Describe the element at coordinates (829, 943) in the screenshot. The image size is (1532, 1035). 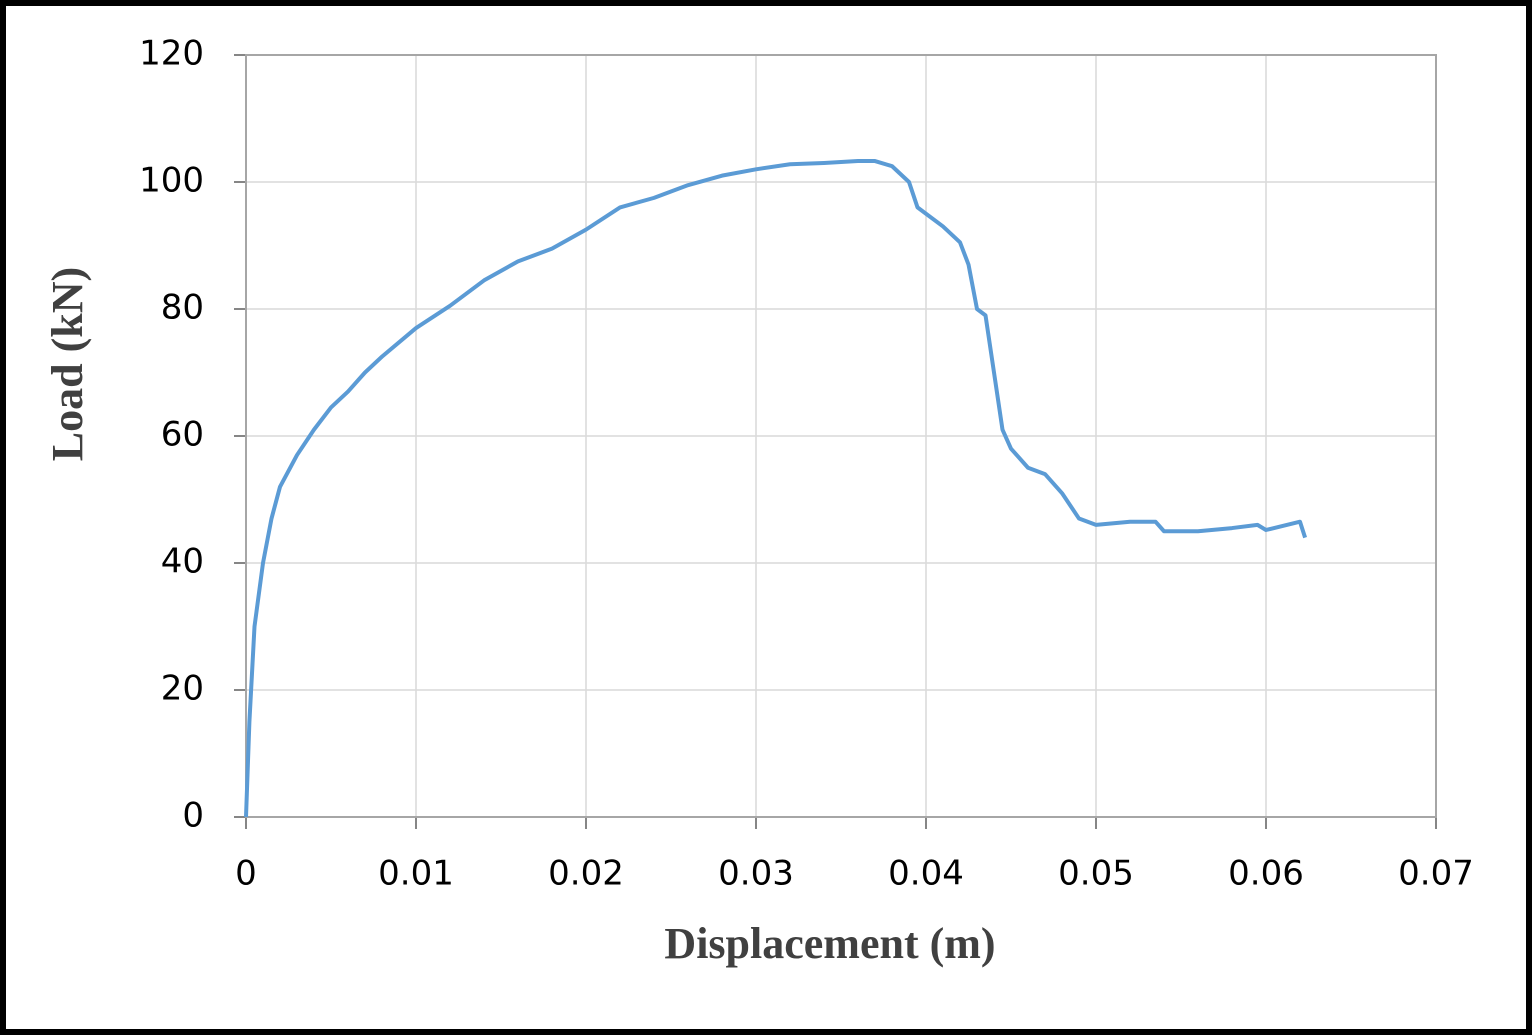
I see `x-axis-title: Displacement (m)` at that location.